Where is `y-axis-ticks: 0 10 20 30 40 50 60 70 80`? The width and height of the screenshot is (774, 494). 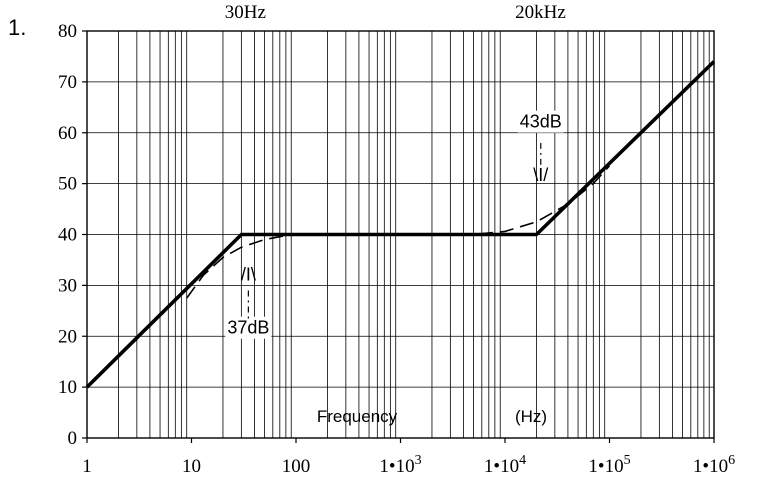 y-axis-ticks: 0 10 20 30 40 50 60 70 80 is located at coordinates (72, 235).